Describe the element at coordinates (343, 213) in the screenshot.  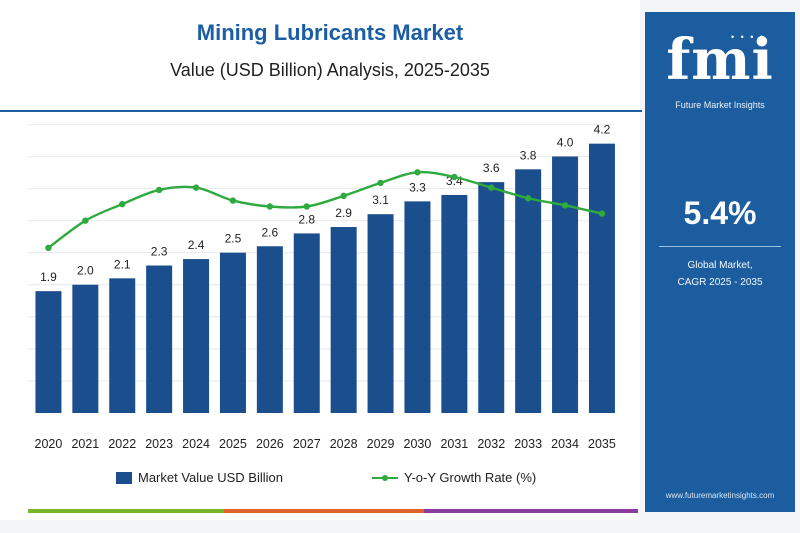
I see `bar-value-label: 2.9` at that location.